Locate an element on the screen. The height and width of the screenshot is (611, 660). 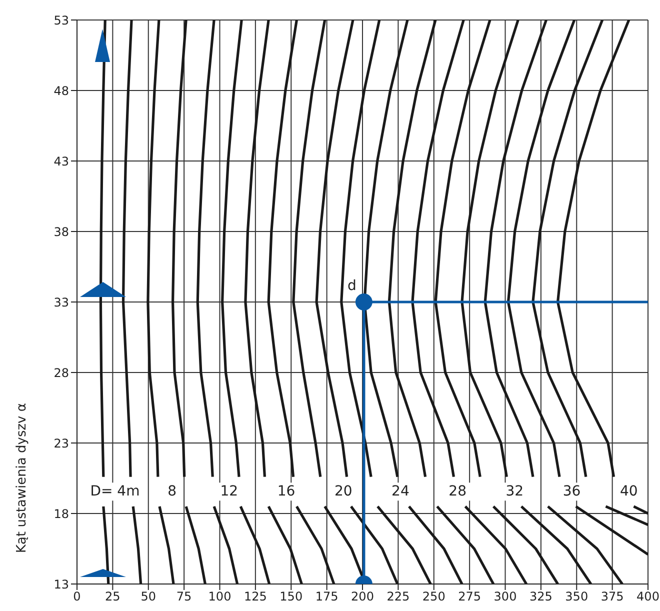
y-tick-label: 38 is located at coordinates (61, 231).